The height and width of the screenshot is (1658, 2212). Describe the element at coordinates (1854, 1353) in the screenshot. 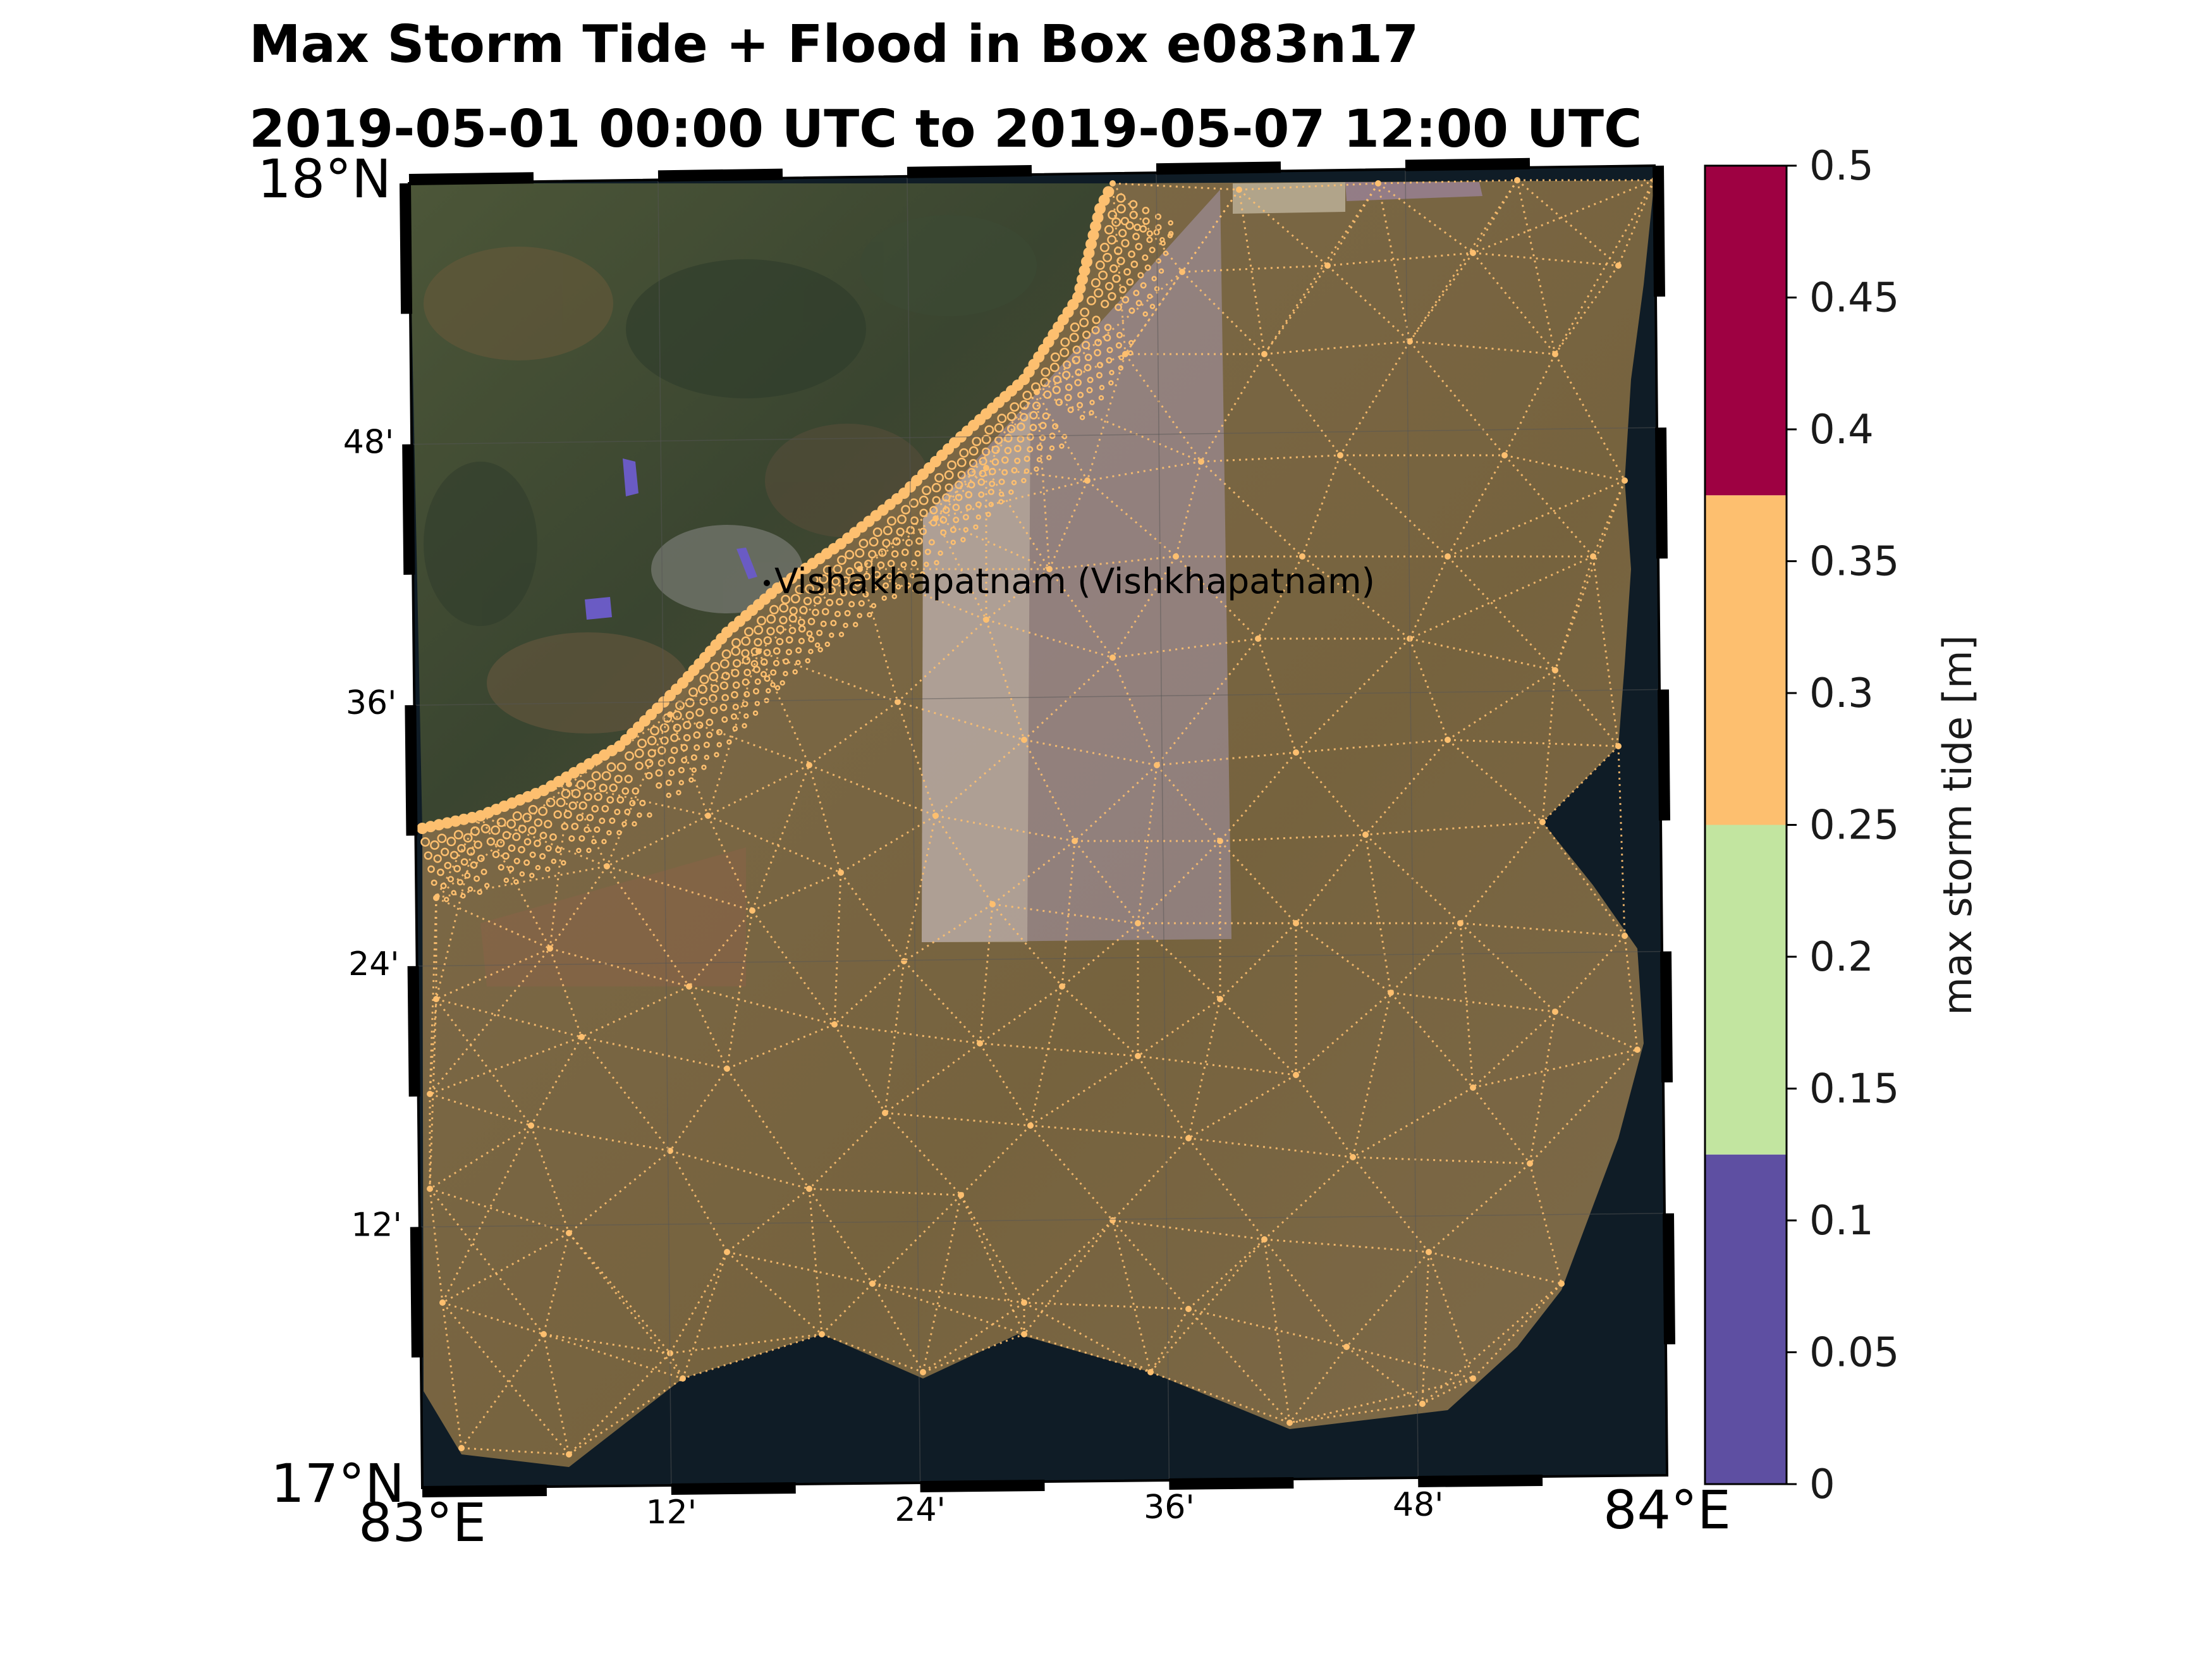

I see `colorbar-tick-label: 0.05` at that location.